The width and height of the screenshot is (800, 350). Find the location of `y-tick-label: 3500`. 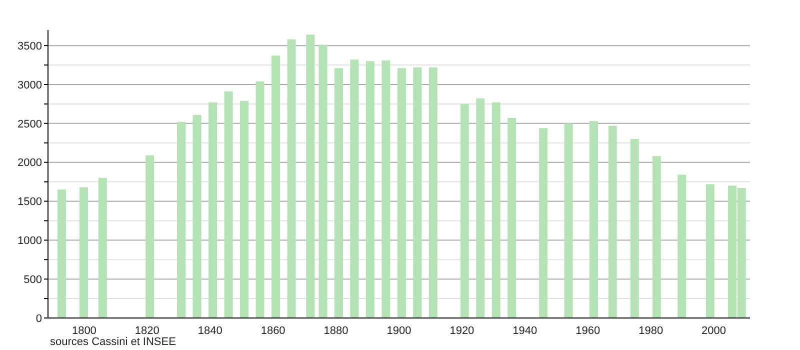

y-tick-label: 3500 is located at coordinates (30, 46).